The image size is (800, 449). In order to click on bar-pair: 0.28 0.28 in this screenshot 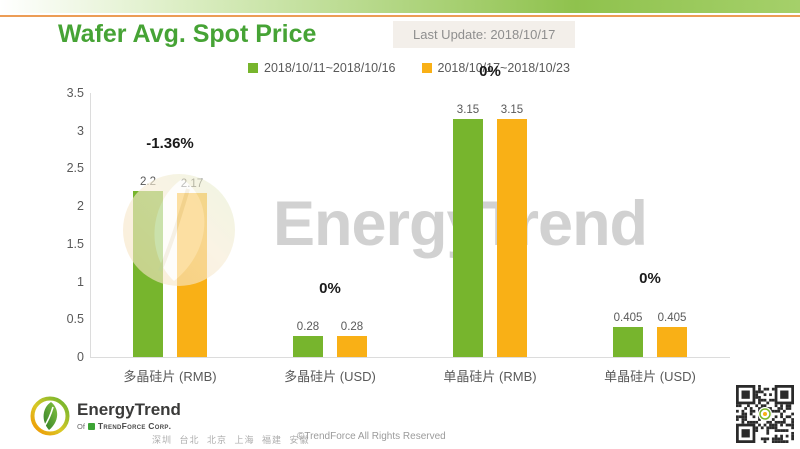, I will do `click(330, 339)`.